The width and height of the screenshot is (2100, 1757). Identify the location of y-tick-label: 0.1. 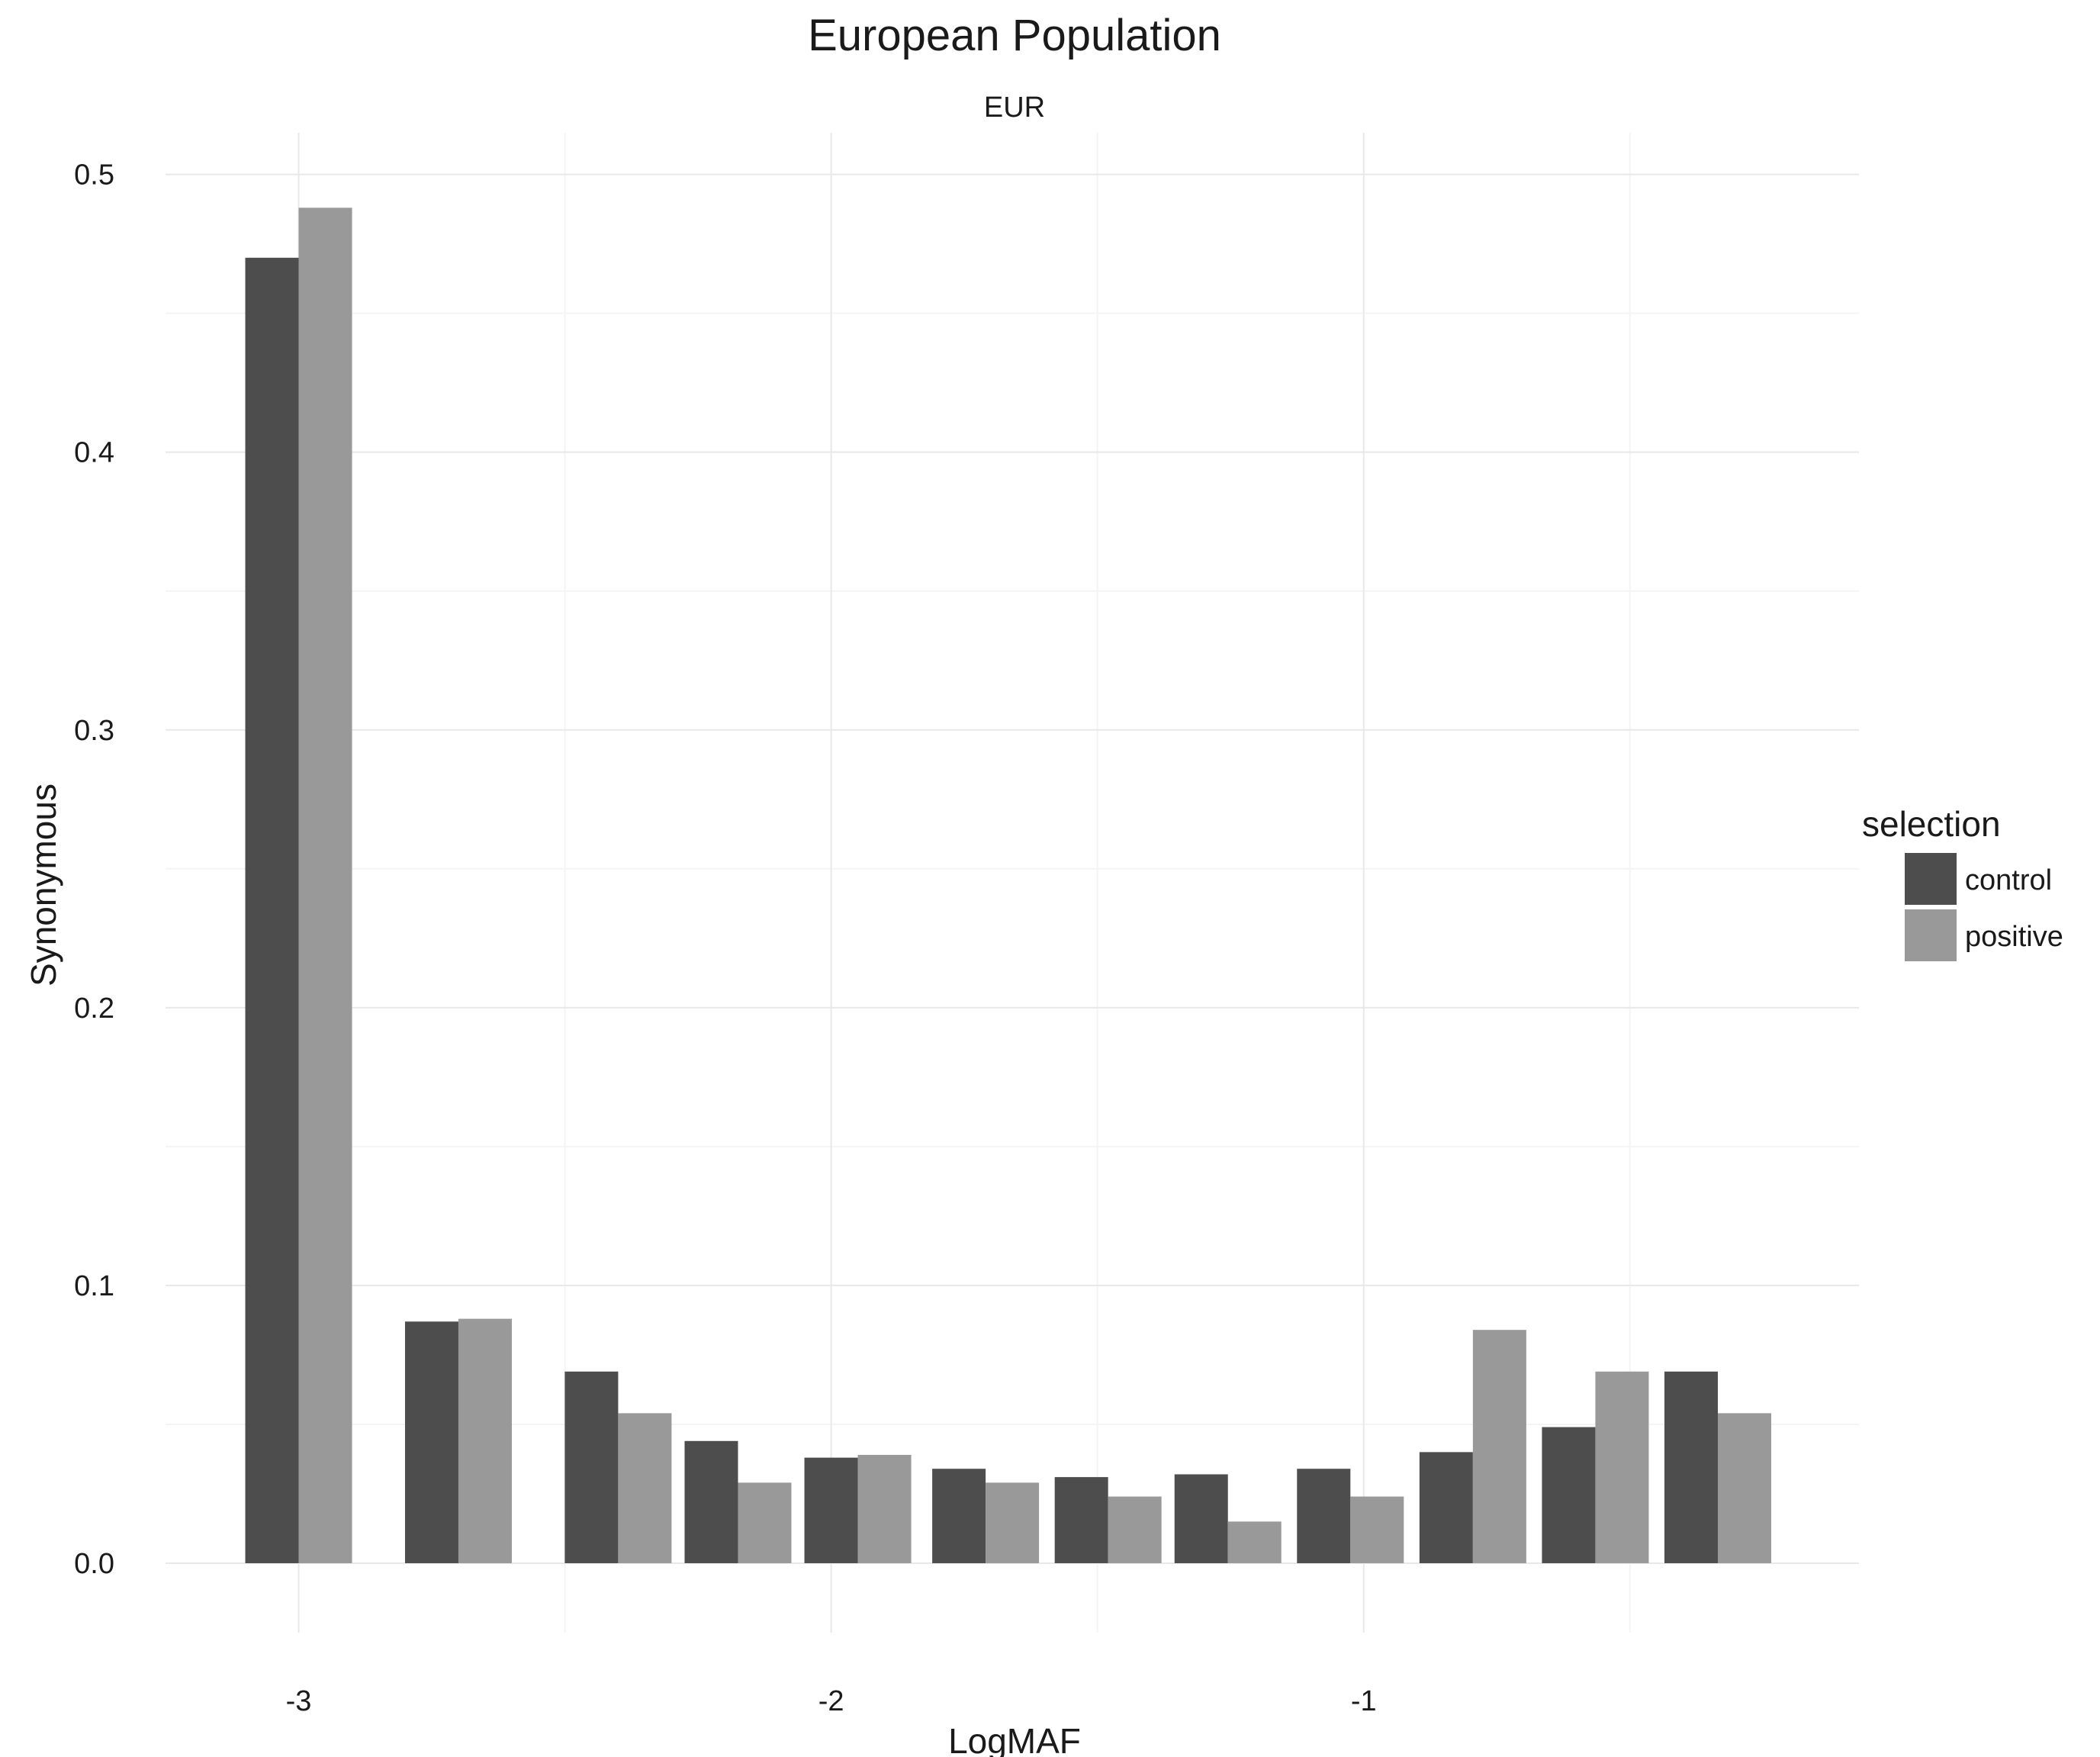
(94, 1286).